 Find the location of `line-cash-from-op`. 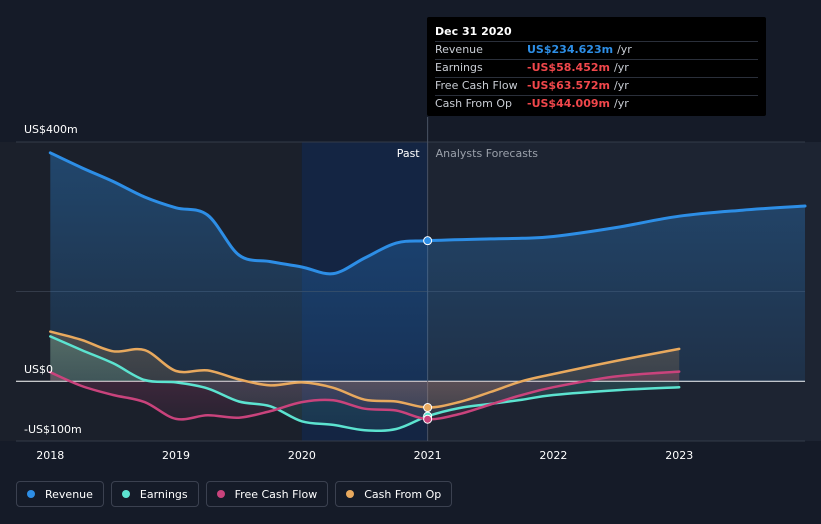

line-cash-from-op is located at coordinates (365, 369).